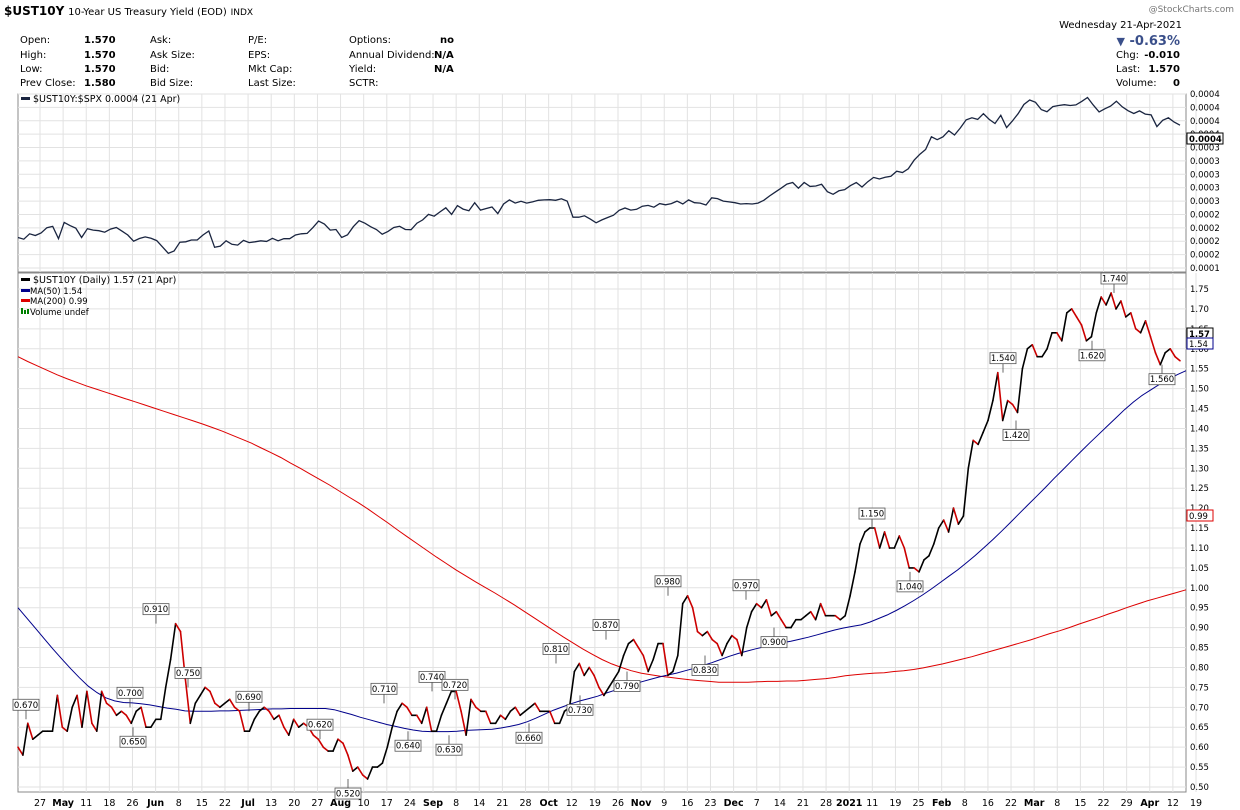 The width and height of the screenshot is (1240, 810). Describe the element at coordinates (172, 83) in the screenshot. I see `bid-size-label: Bid Size:` at that location.